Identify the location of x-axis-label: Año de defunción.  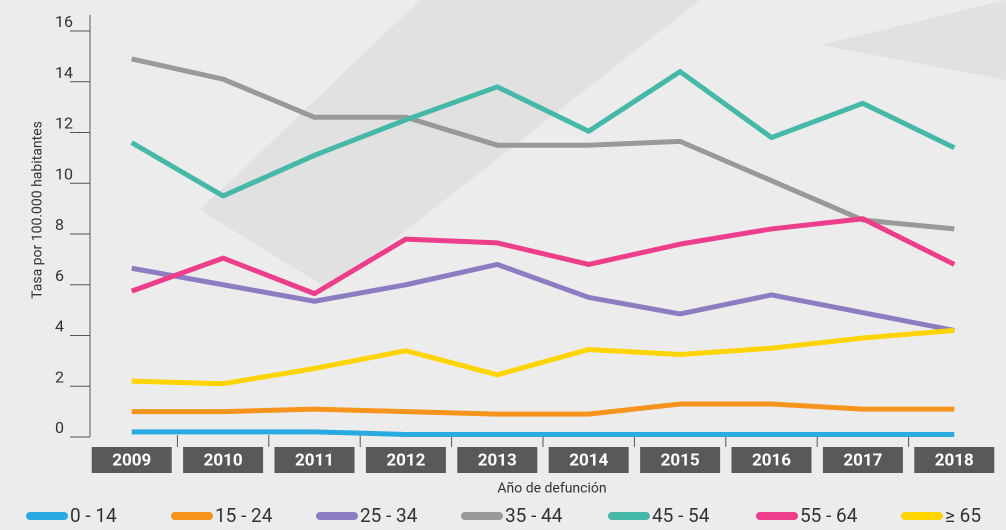
(551, 489).